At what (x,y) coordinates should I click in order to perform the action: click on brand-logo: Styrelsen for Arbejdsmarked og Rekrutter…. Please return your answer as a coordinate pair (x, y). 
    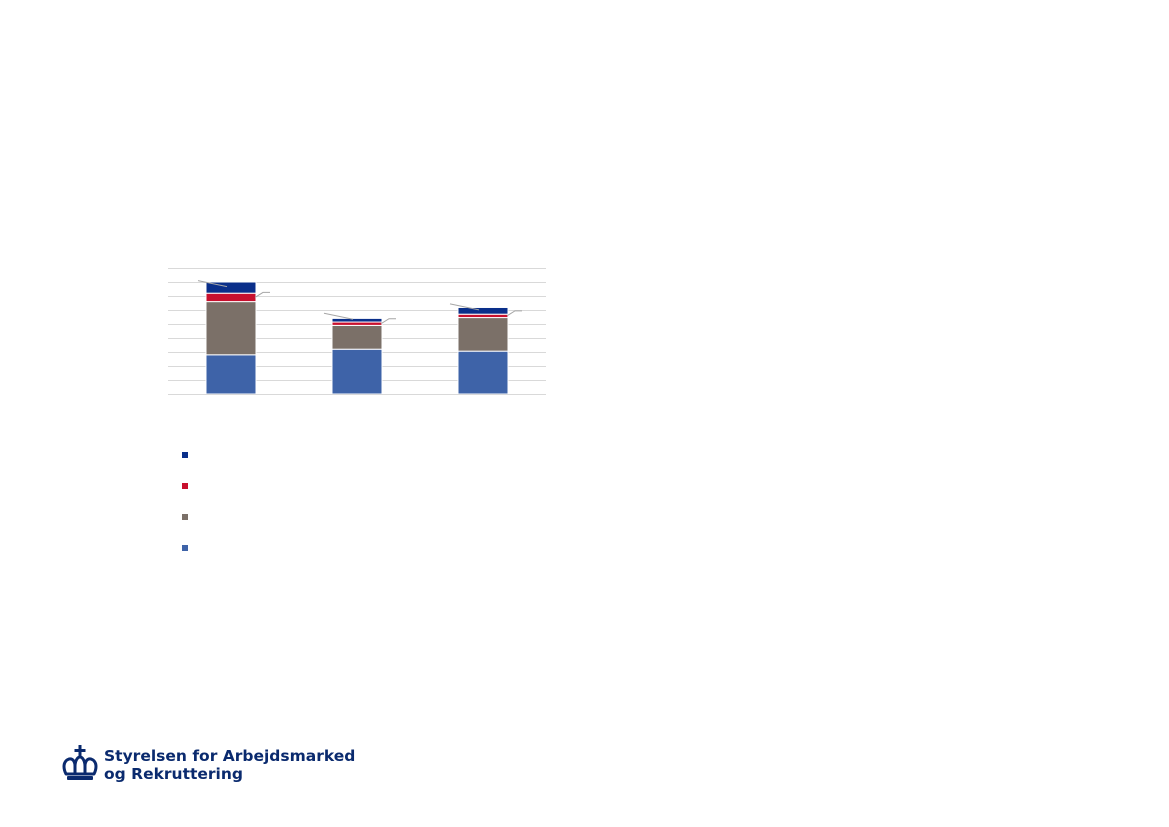
    Looking at the image, I should click on (207, 766).